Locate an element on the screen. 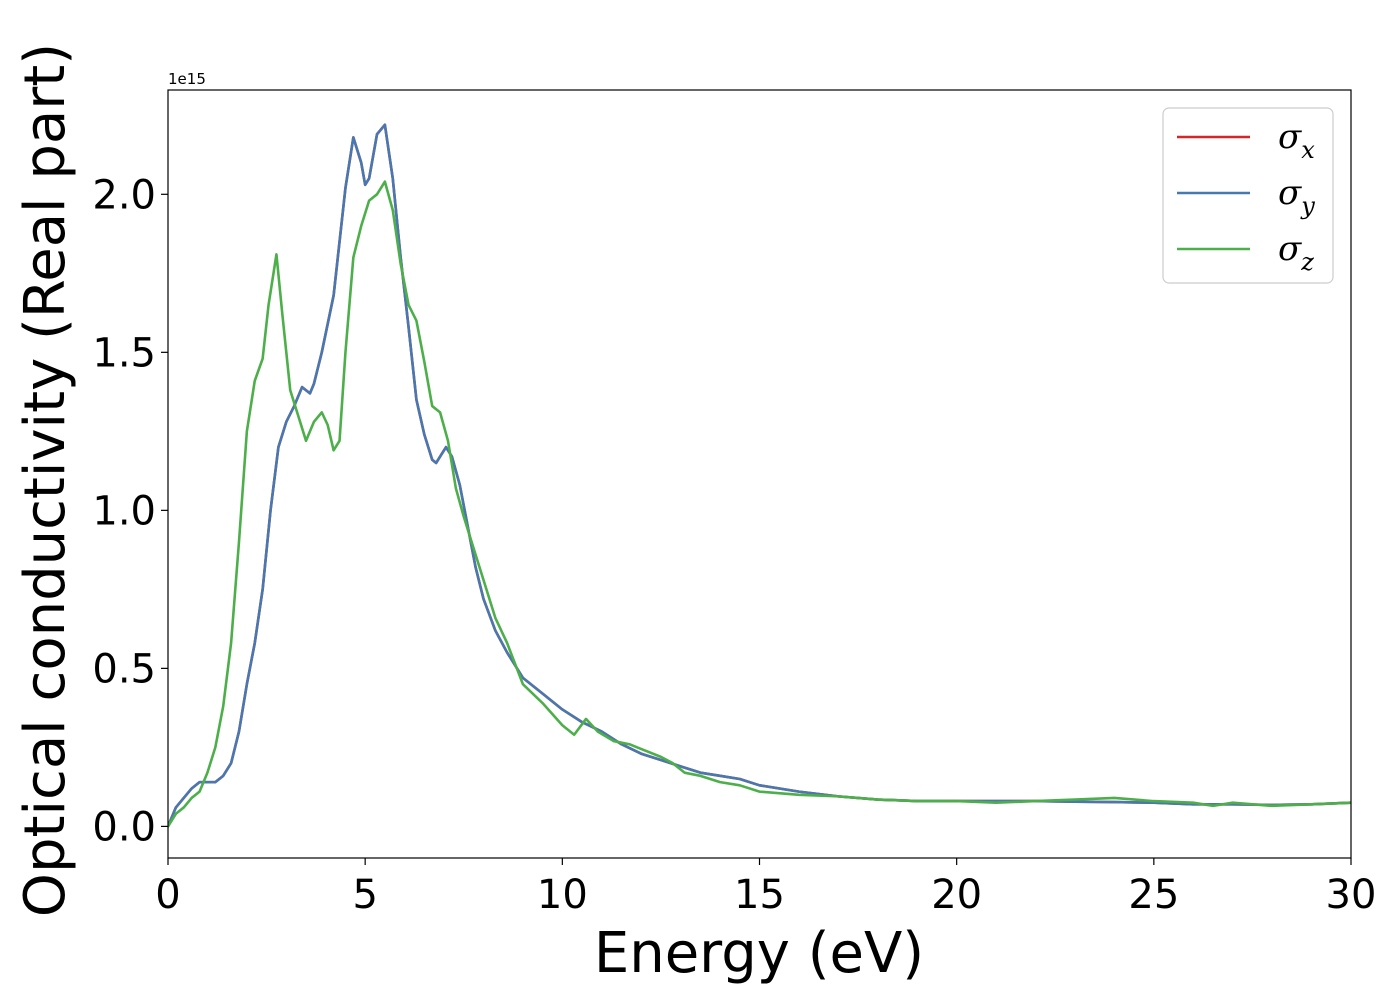 This screenshot has height=1000, width=1400. x-tick-label: 15 is located at coordinates (759, 895).